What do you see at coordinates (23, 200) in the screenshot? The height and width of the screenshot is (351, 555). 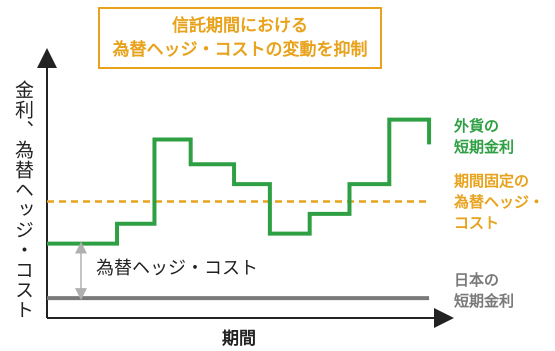 I see `y-axis-label: 金利、為替ヘッジ・コスト` at bounding box center [23, 200].